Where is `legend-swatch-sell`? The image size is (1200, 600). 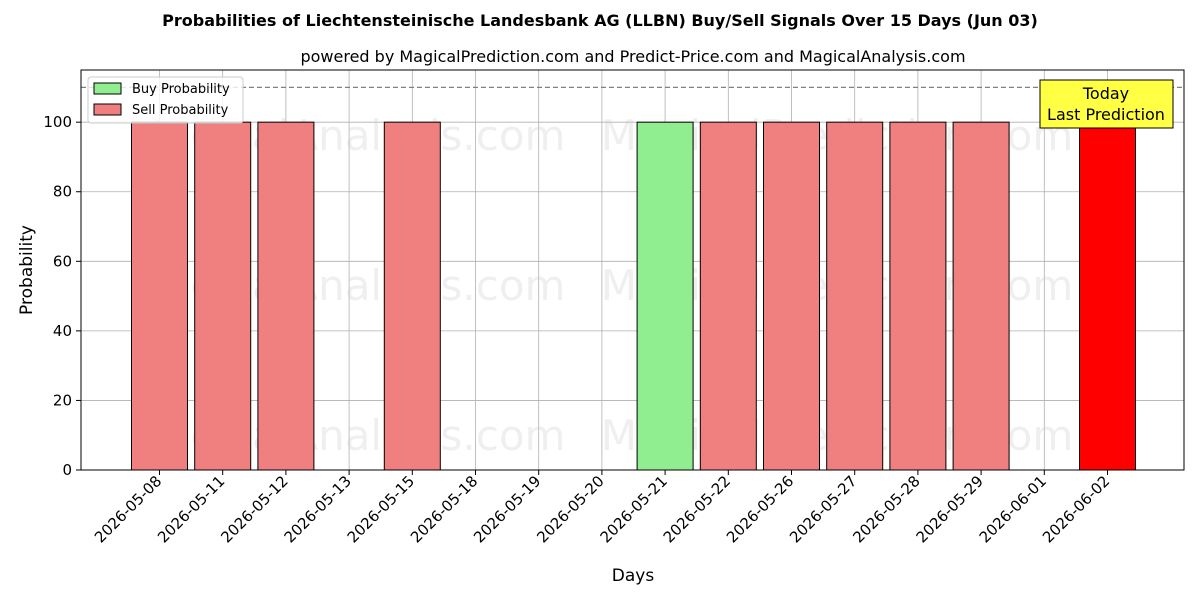
legend-swatch-sell is located at coordinates (107, 109).